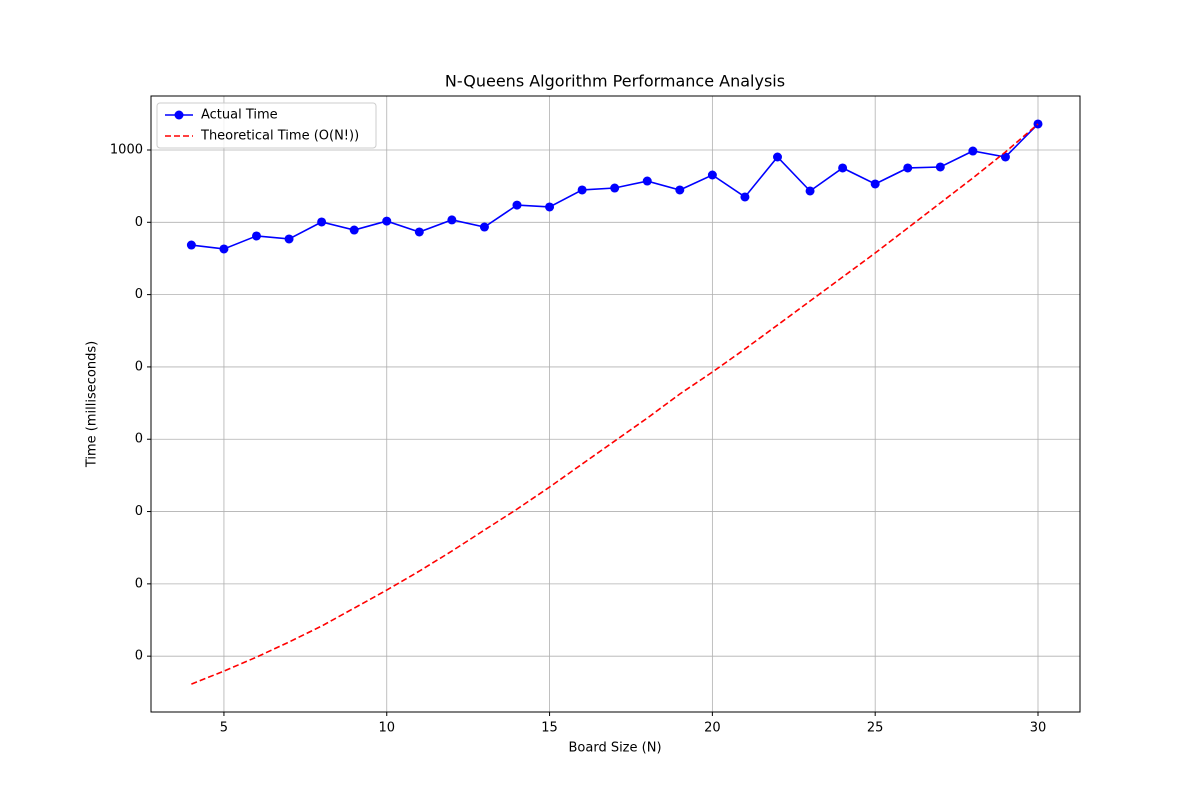 The width and height of the screenshot is (1200, 800). What do you see at coordinates (875, 728) in the screenshot?
I see `x-tick-label: 25` at bounding box center [875, 728].